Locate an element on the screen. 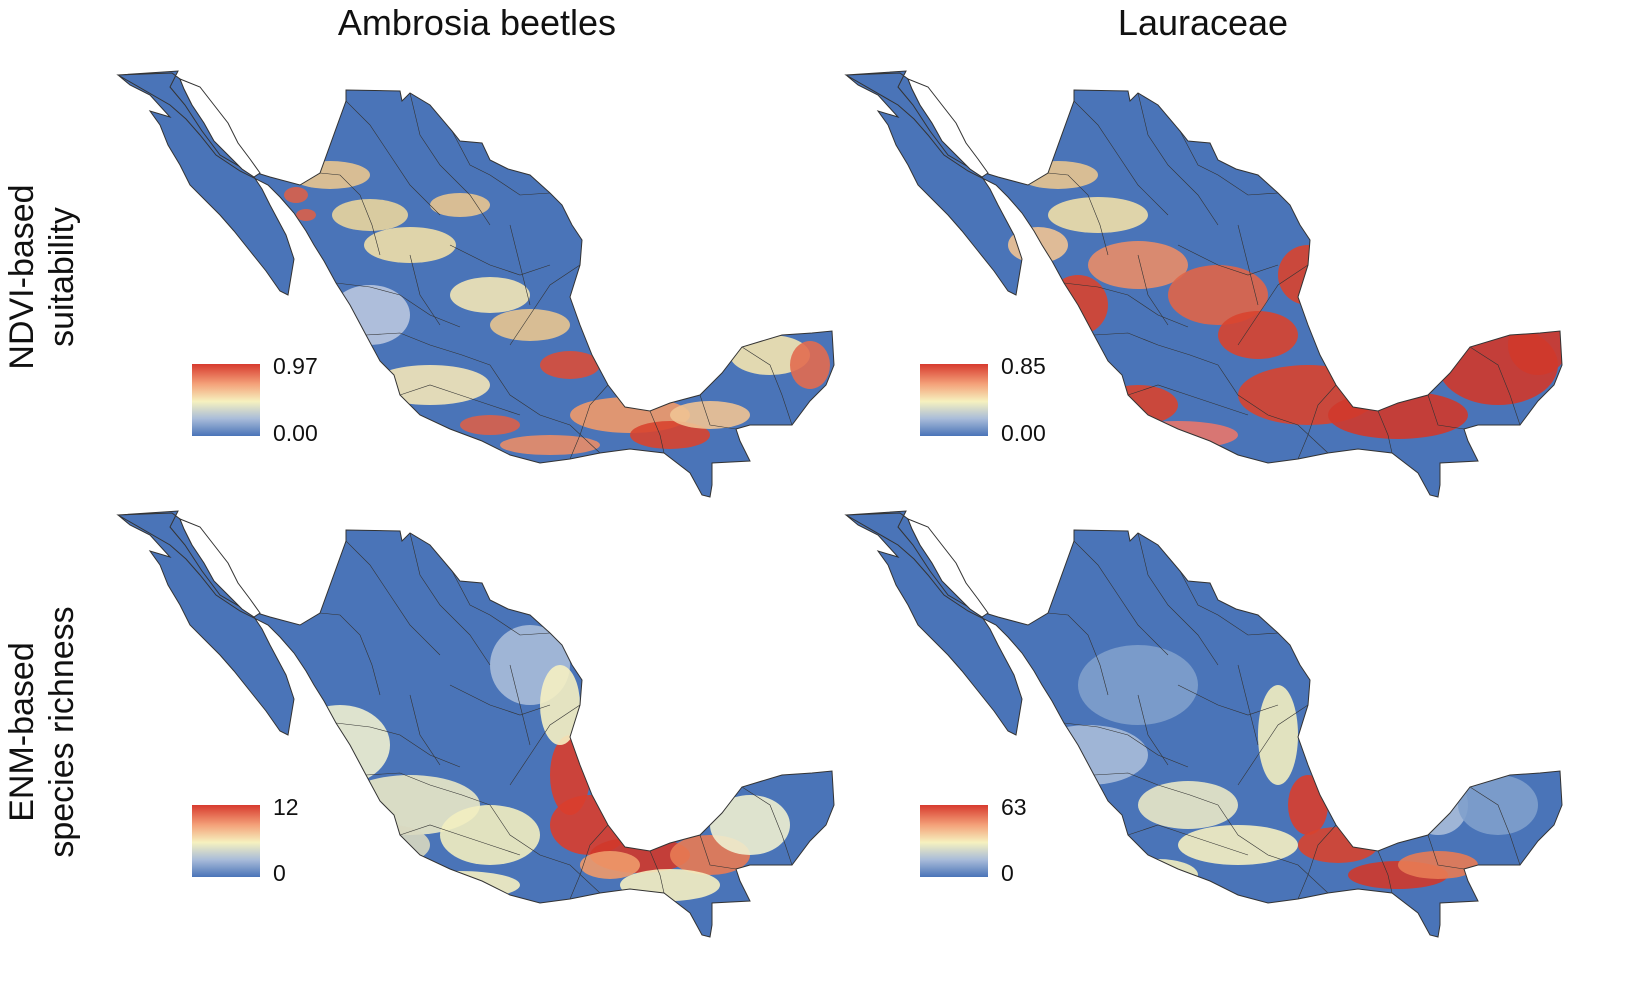 Image resolution: width=1650 pixels, height=992 pixels. legend-max-ndvi-lauraceae: 0.85 is located at coordinates (1023, 366).